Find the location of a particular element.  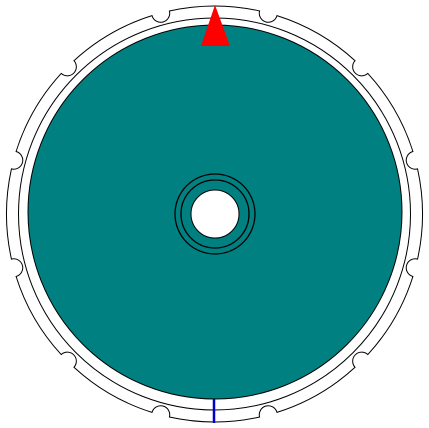

top-pointer-triangle is located at coordinates (215, 25).